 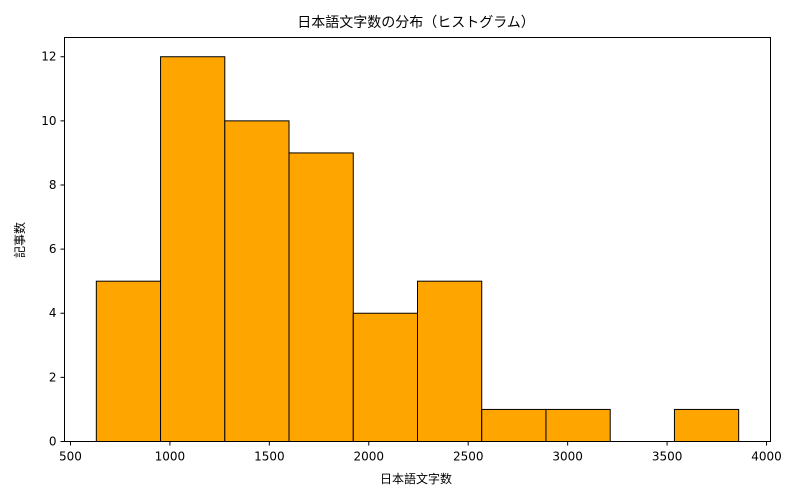 I want to click on x-tick-label: 3000, so click(x=567, y=457).